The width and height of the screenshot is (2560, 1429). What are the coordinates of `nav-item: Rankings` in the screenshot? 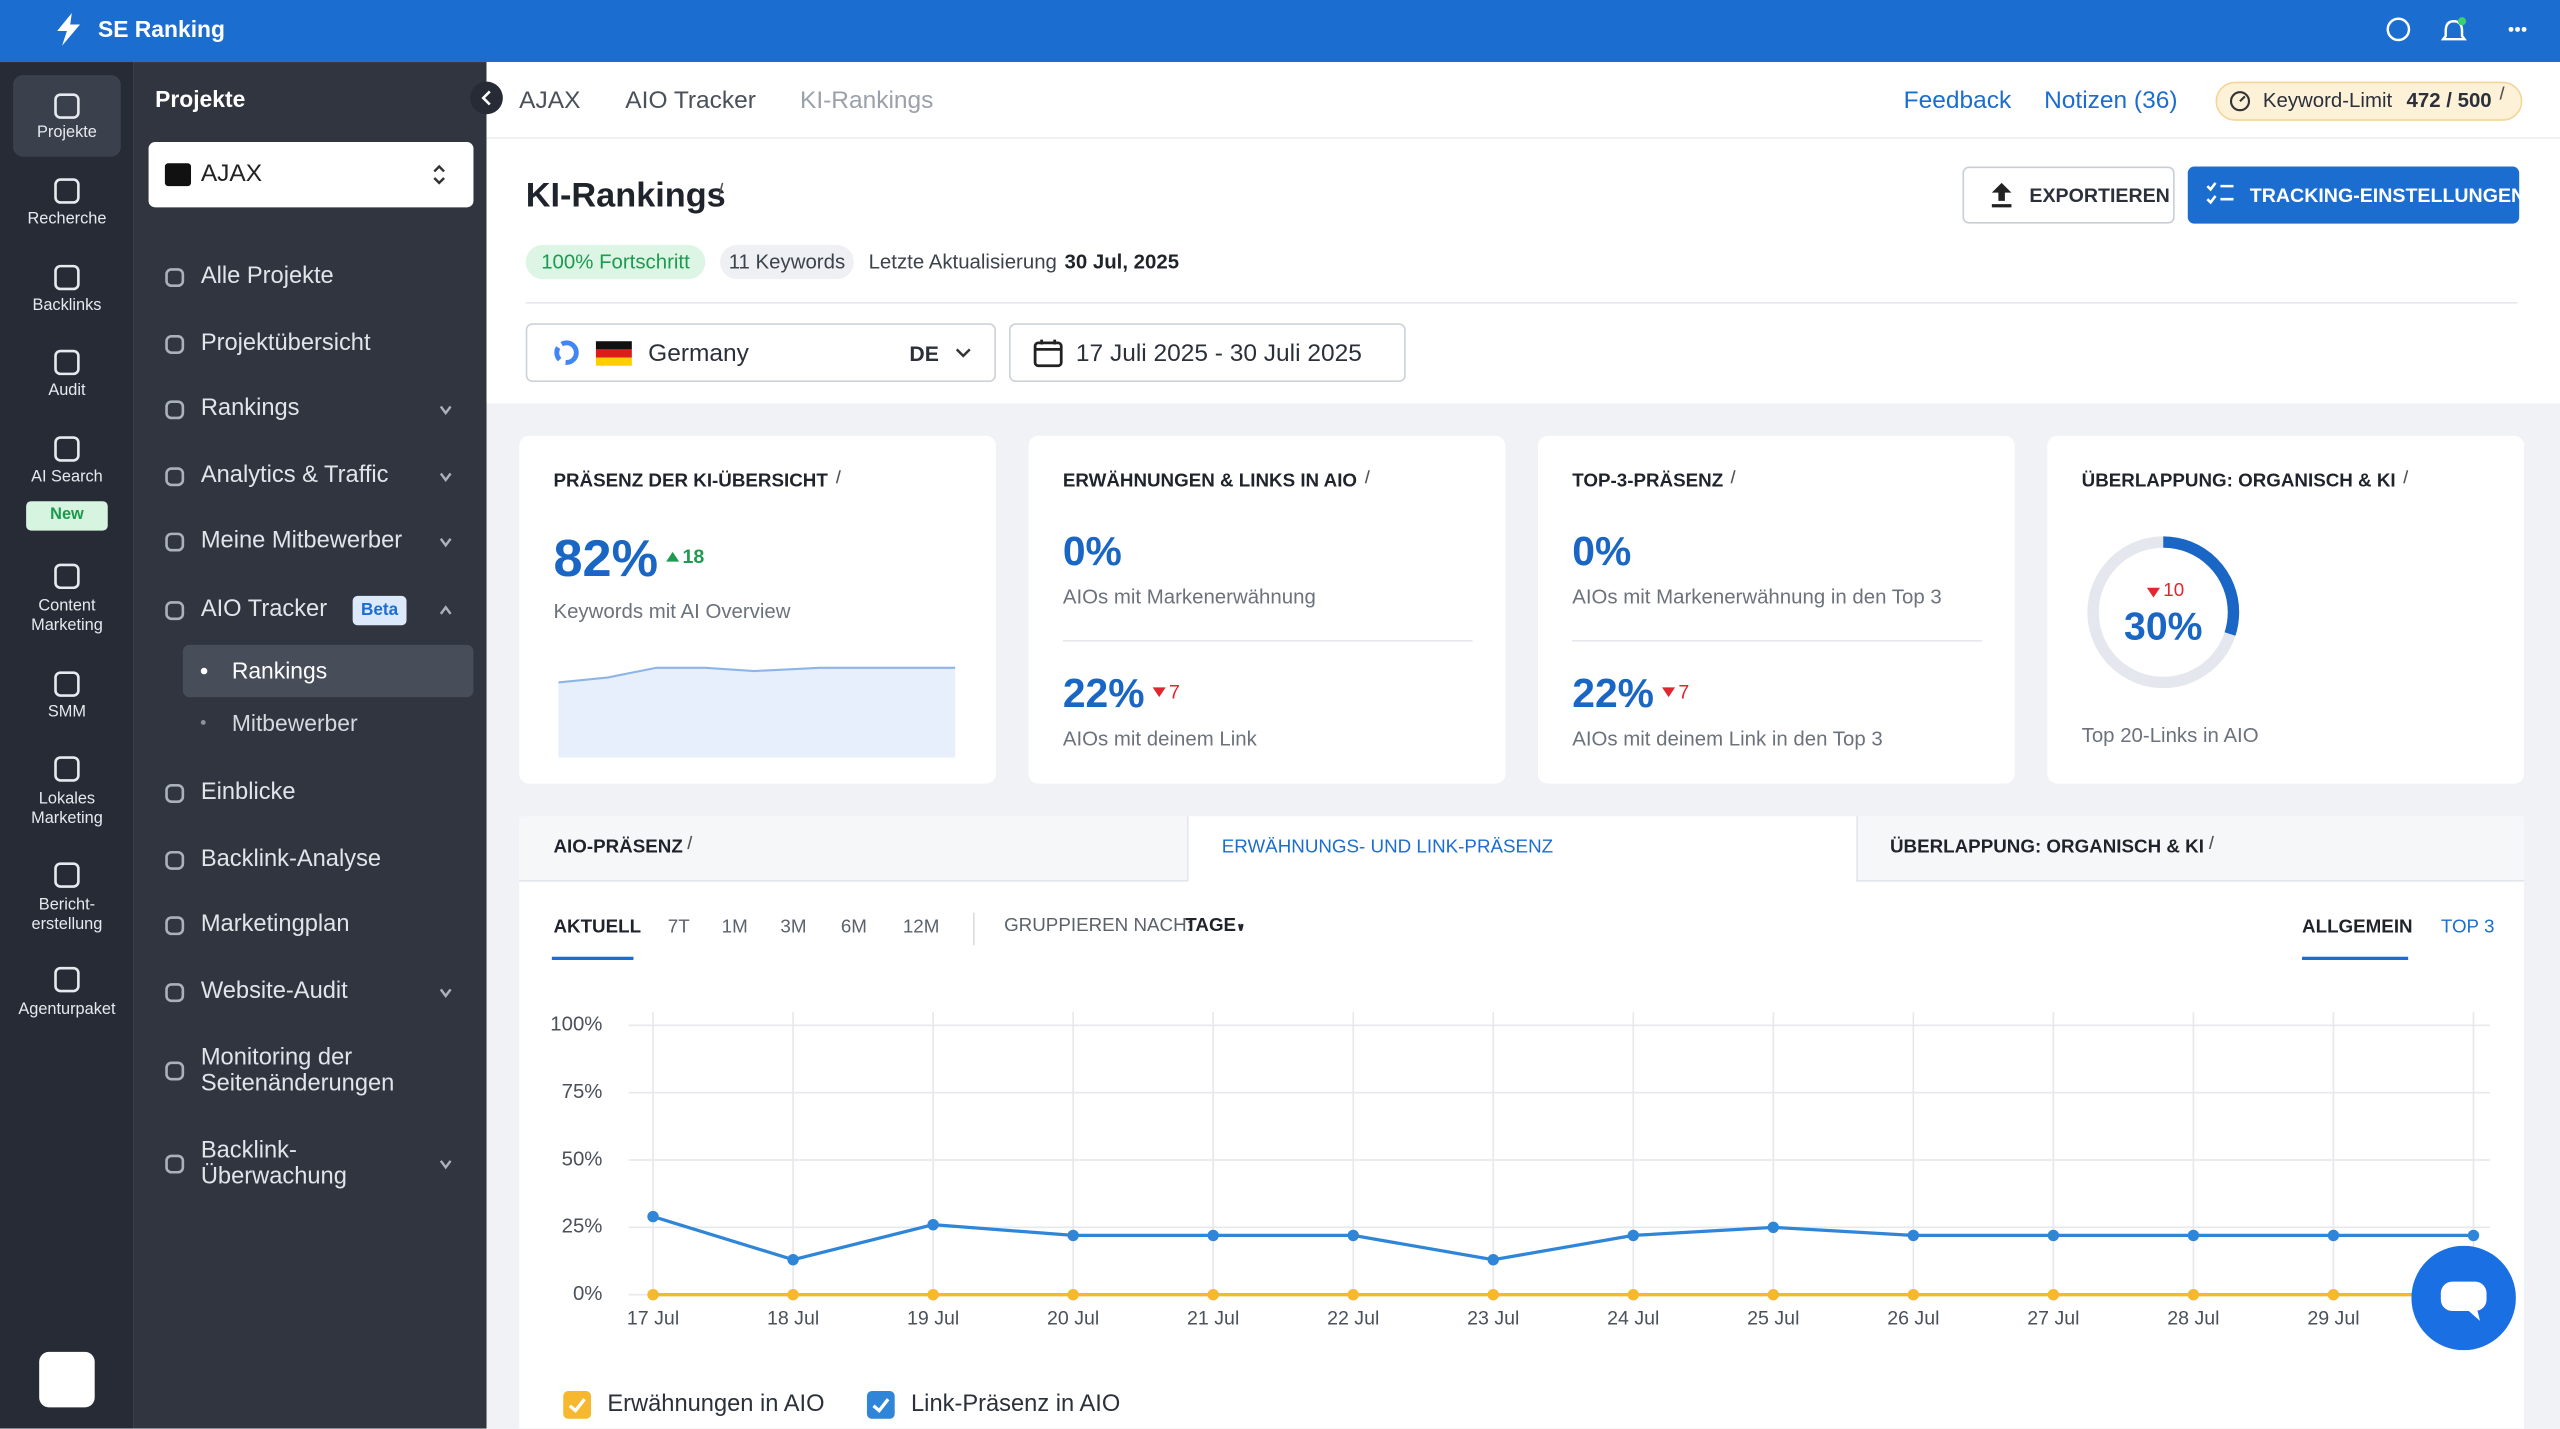 It's located at (250, 408).